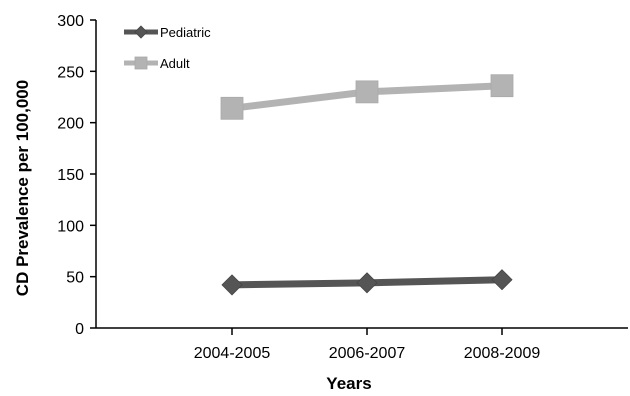  I want to click on y-tick-label: 0, so click(79, 329).